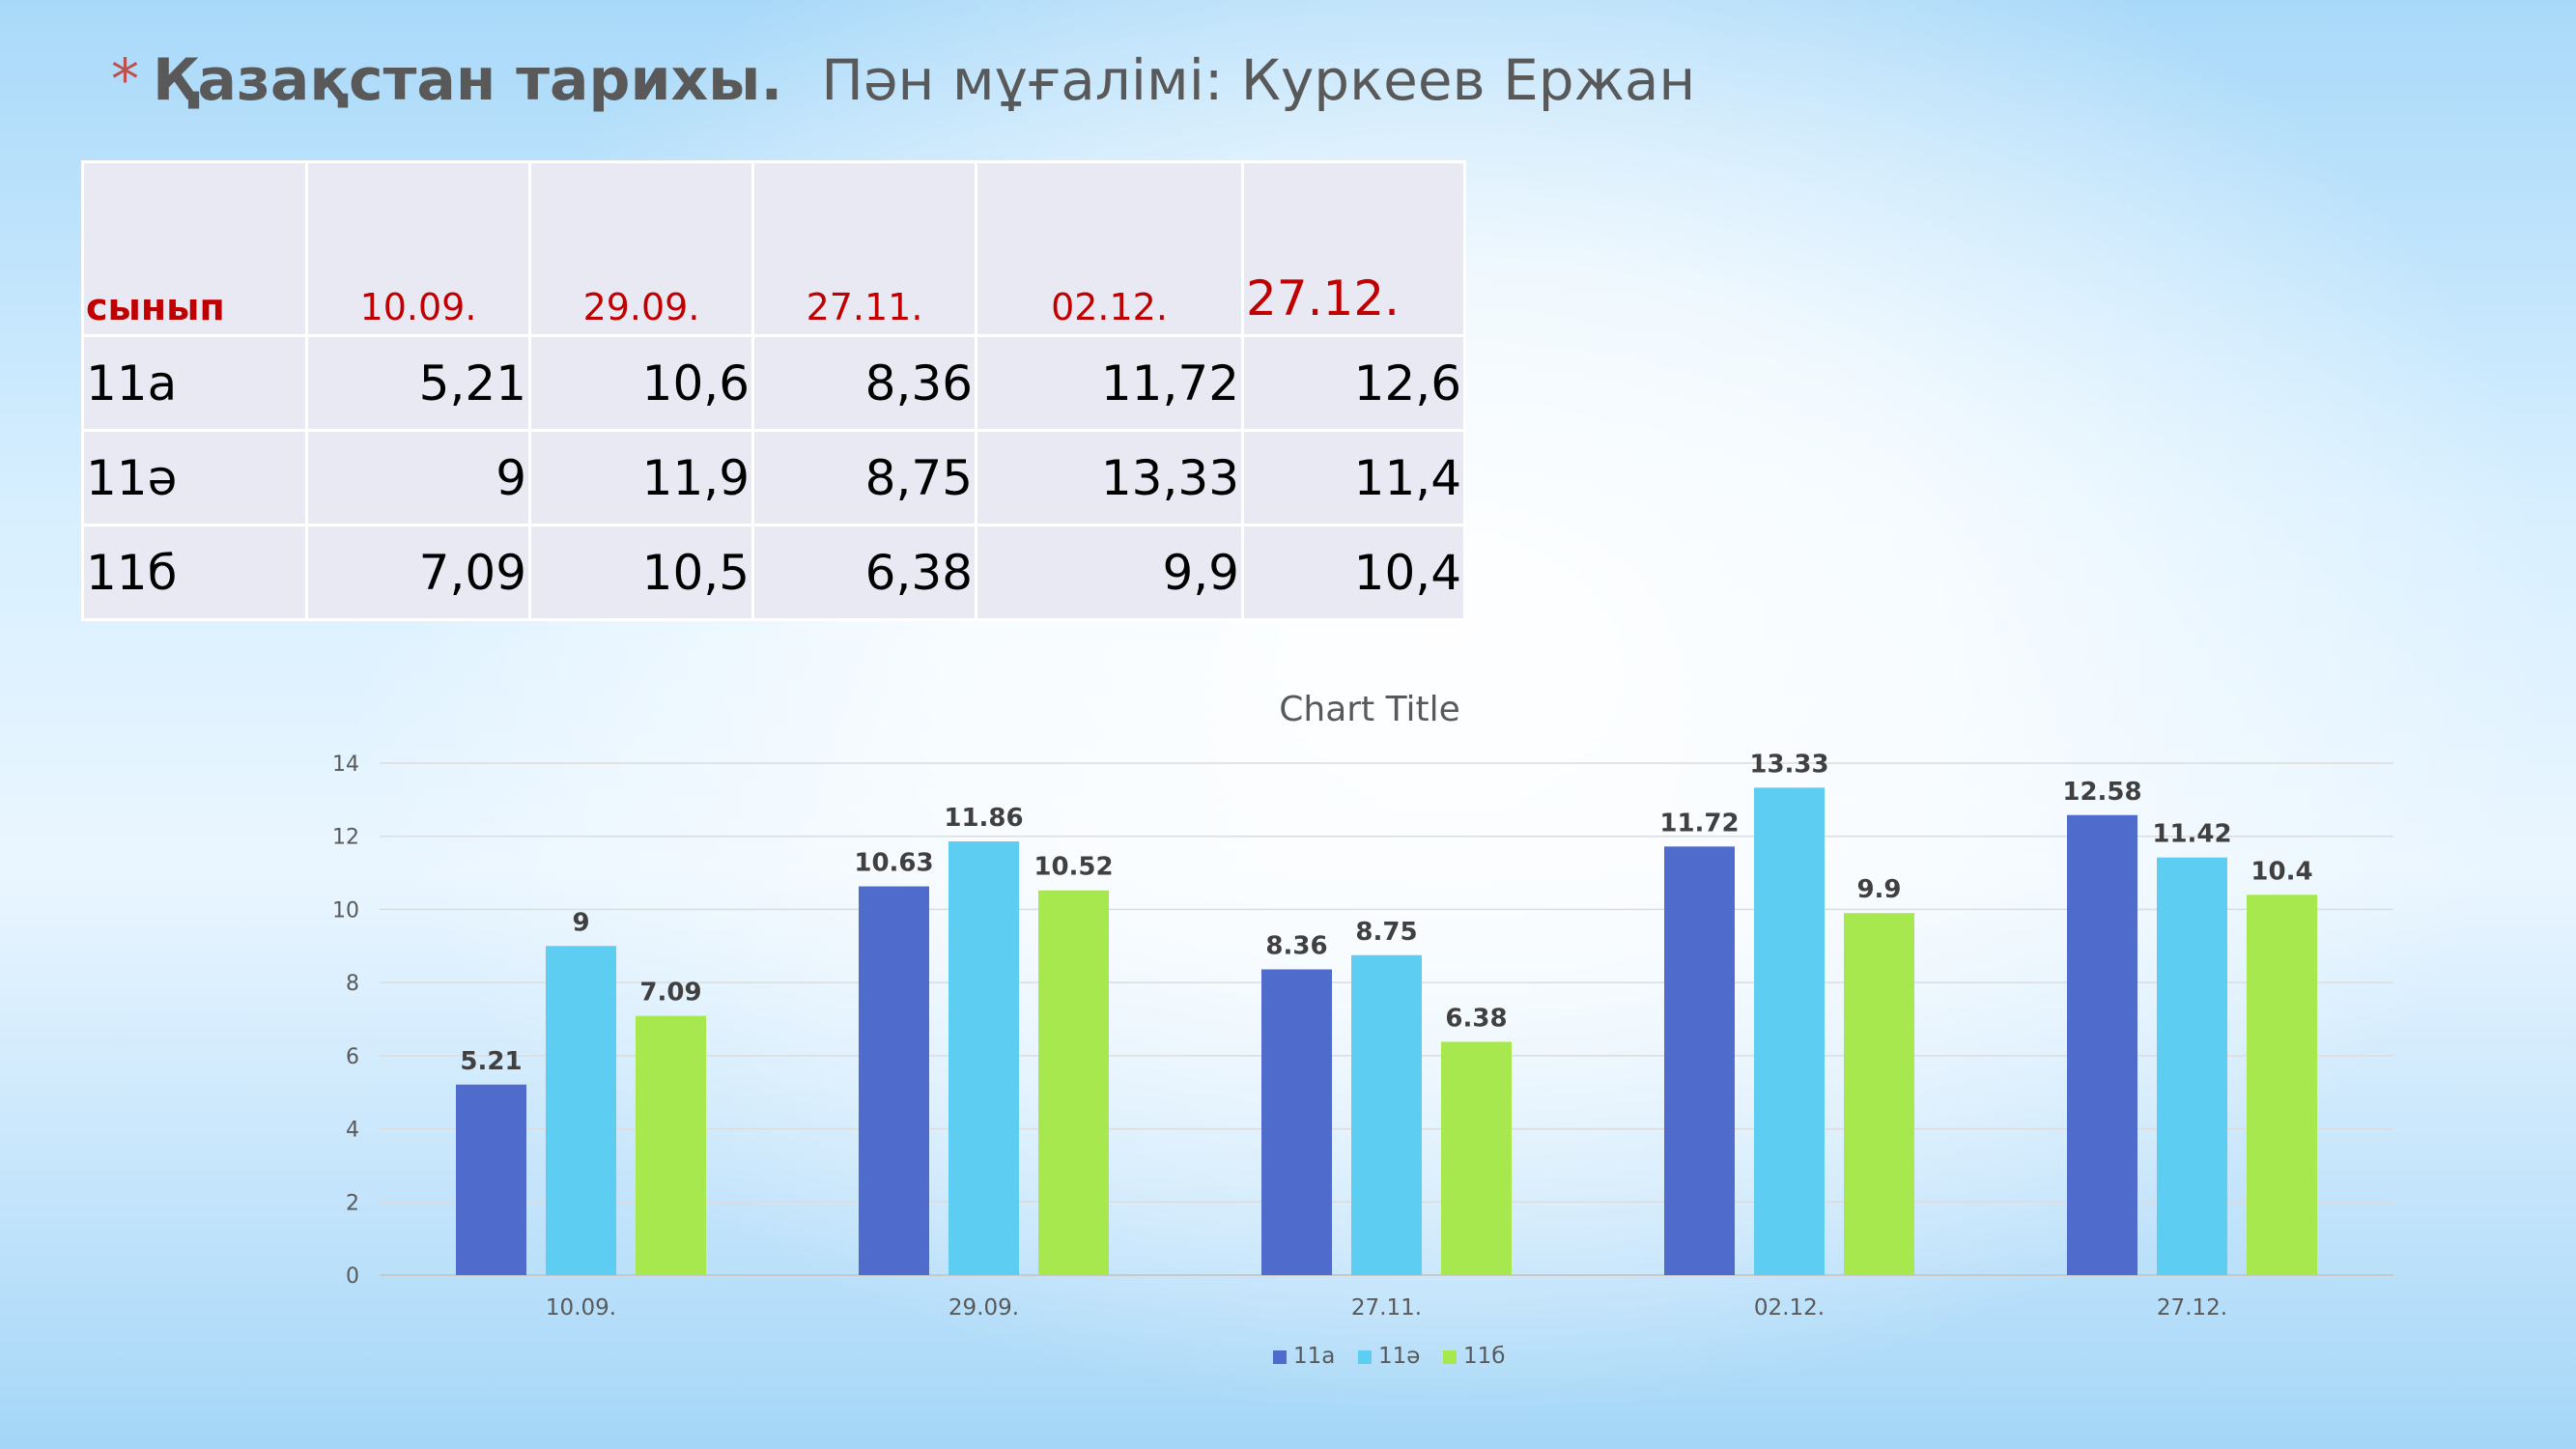 The image size is (2576, 1449). I want to click on data-label: 9, so click(580, 922).